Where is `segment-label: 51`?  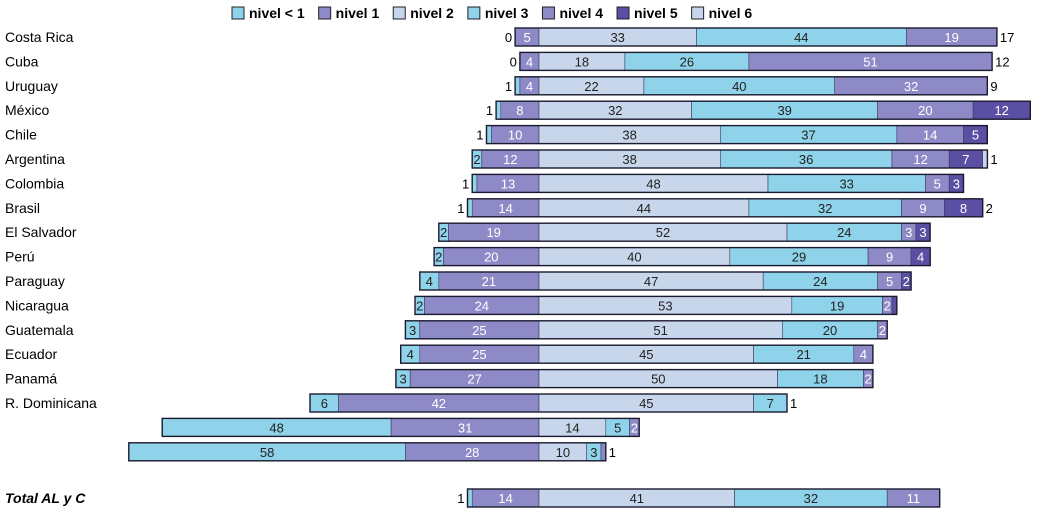
segment-label: 51 is located at coordinates (870, 61).